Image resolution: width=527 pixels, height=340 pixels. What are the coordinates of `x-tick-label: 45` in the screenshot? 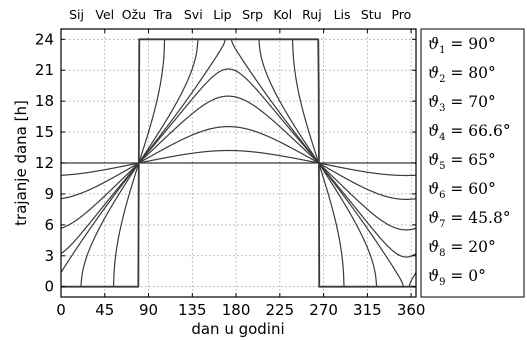 It's located at (104, 310).